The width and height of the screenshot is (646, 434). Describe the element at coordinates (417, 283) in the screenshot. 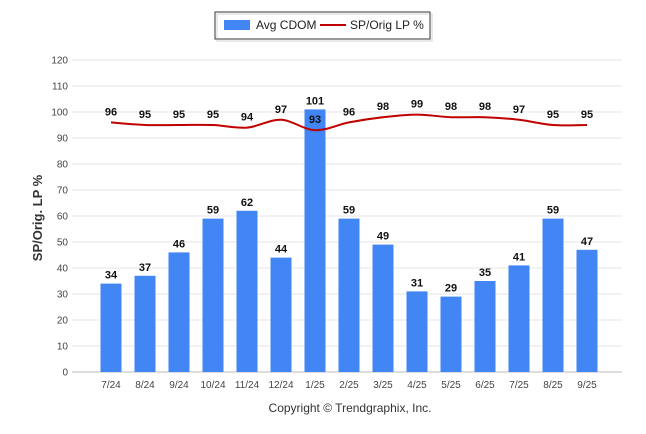

I see `bar-value-label: 31` at that location.